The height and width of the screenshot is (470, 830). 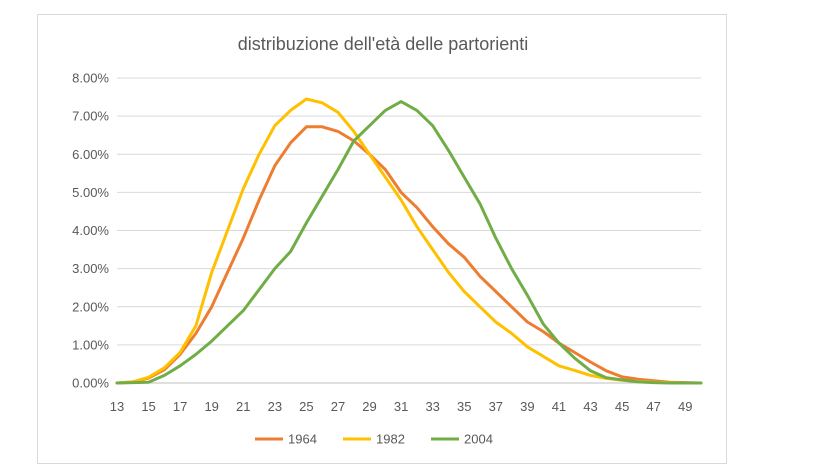 I want to click on x-tick-label: 29, so click(x=369, y=406).